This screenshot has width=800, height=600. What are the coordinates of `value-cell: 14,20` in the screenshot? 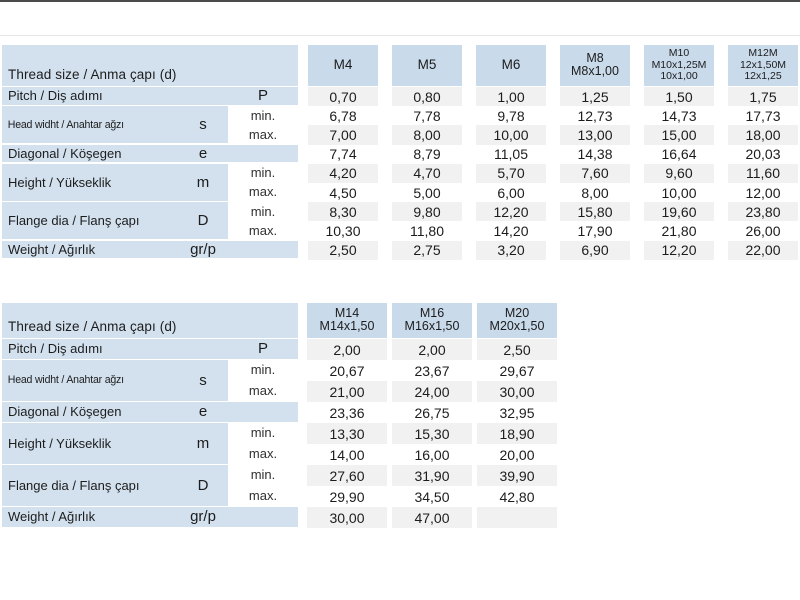 It's located at (511, 231).